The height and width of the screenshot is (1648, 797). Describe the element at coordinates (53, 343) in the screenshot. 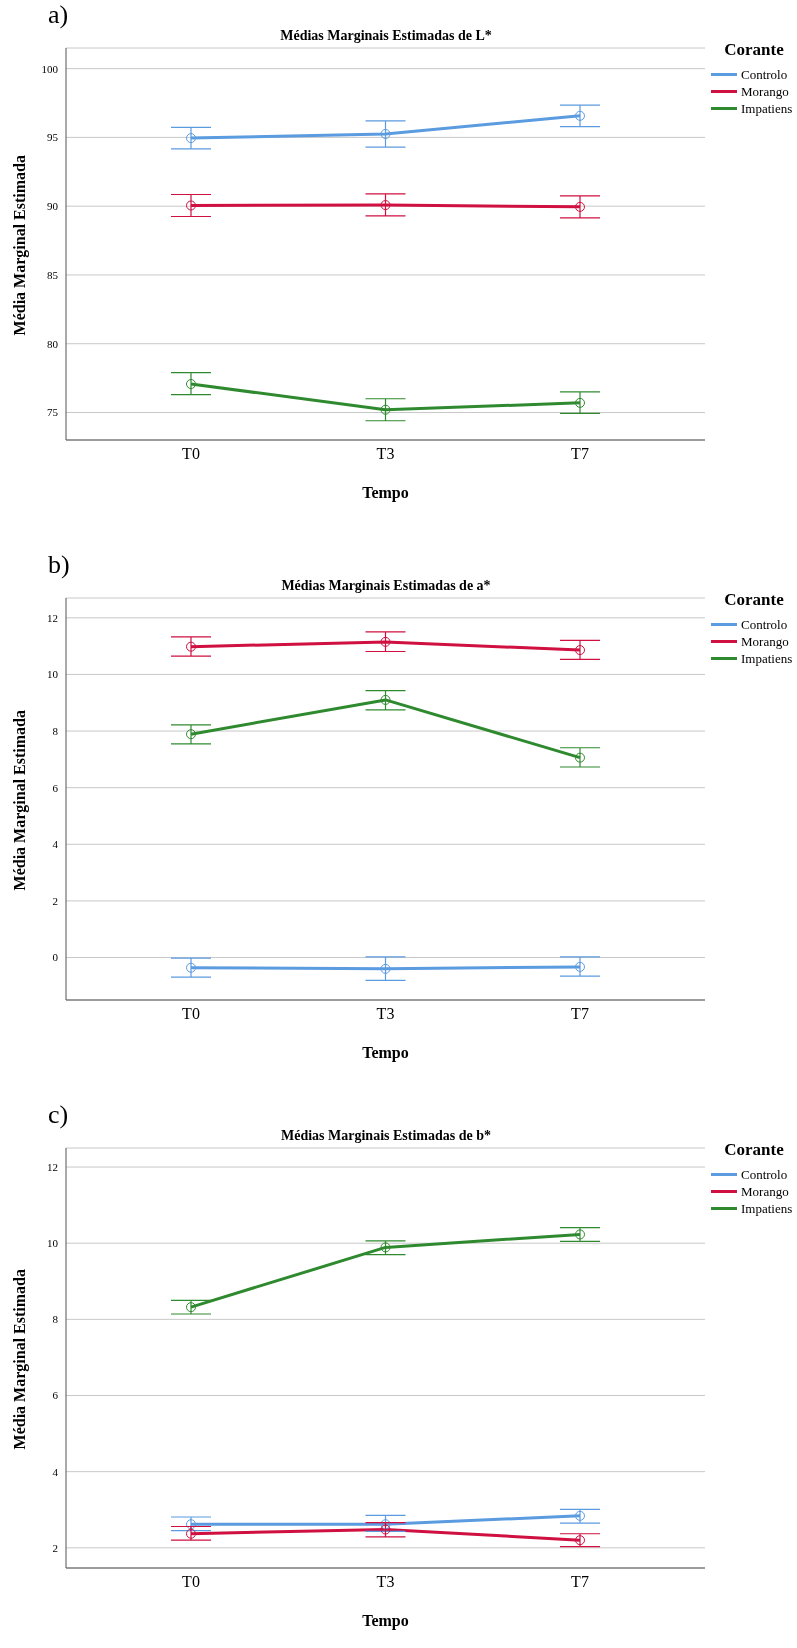

I see `y-tick-label: 80` at that location.